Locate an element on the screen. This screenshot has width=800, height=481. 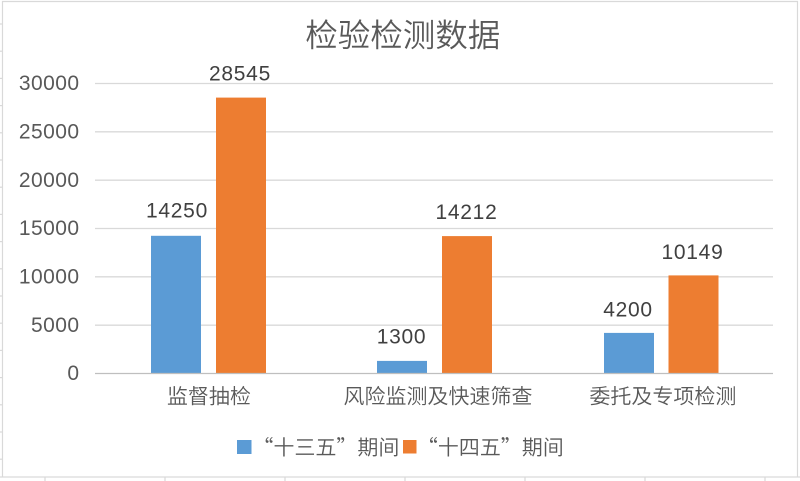
svg-text: 4200 is located at coordinates (628, 310).